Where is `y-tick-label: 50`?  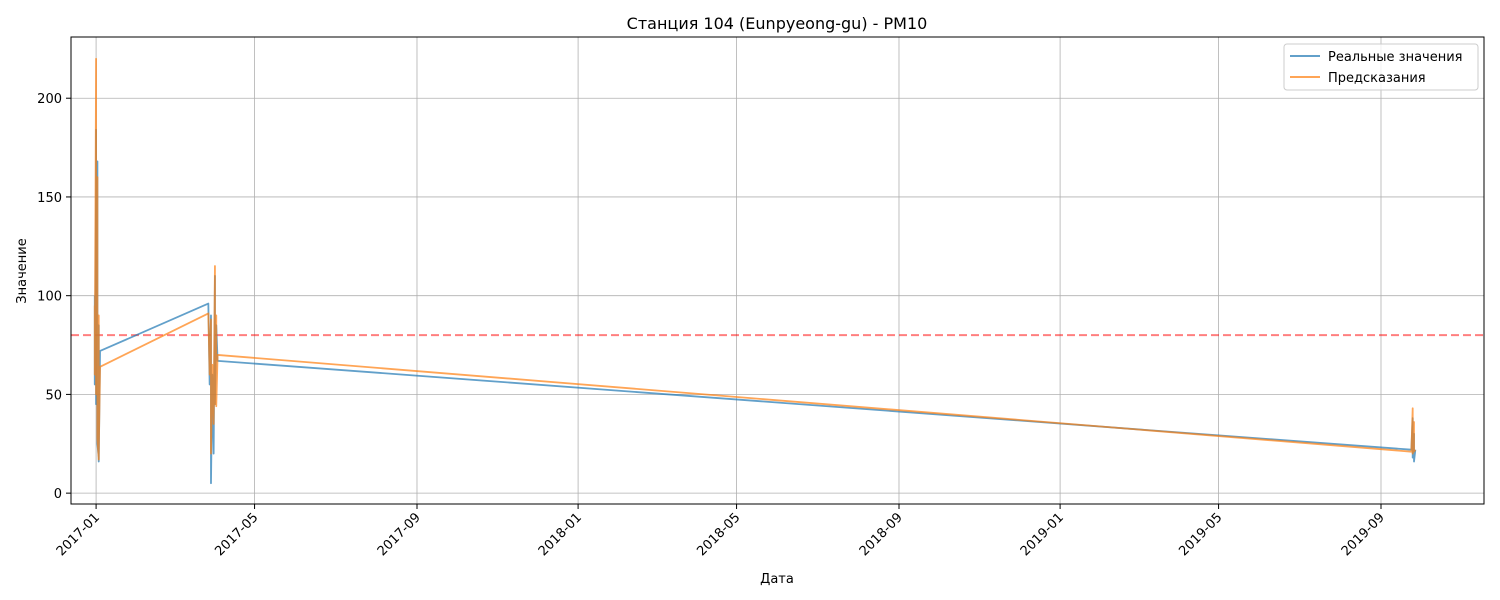
y-tick-label: 50 is located at coordinates (53, 395).